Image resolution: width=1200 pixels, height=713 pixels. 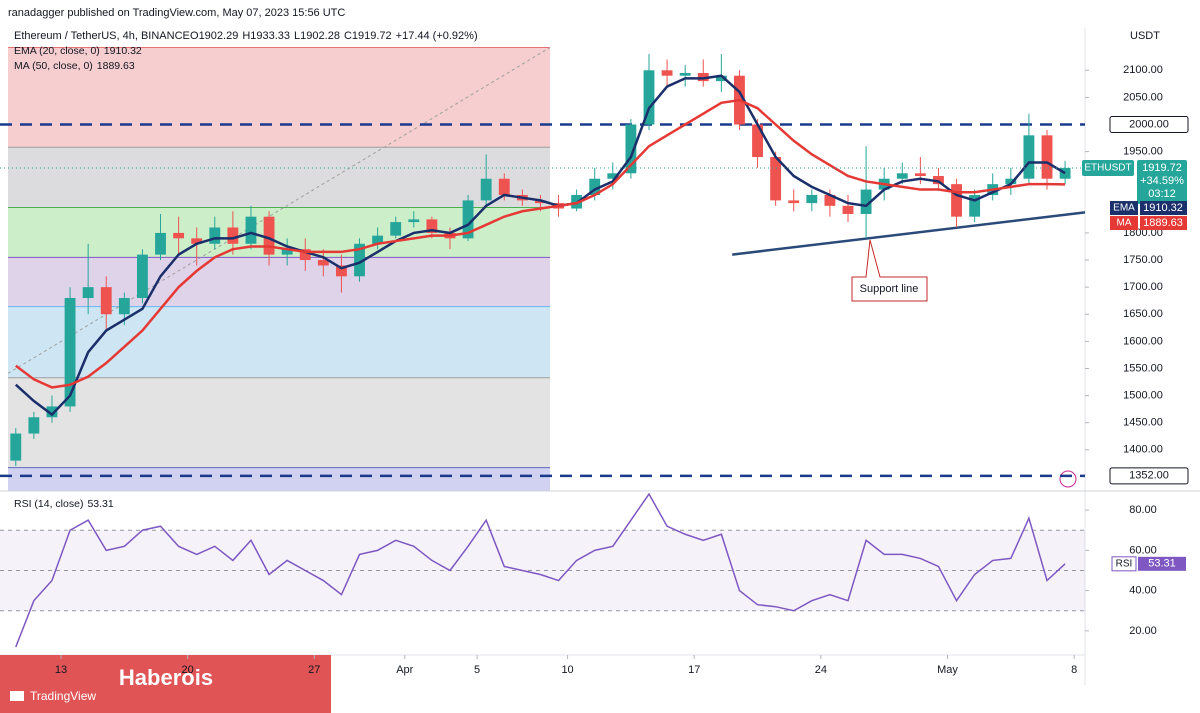 I want to click on support-line, so click(x=909, y=233).